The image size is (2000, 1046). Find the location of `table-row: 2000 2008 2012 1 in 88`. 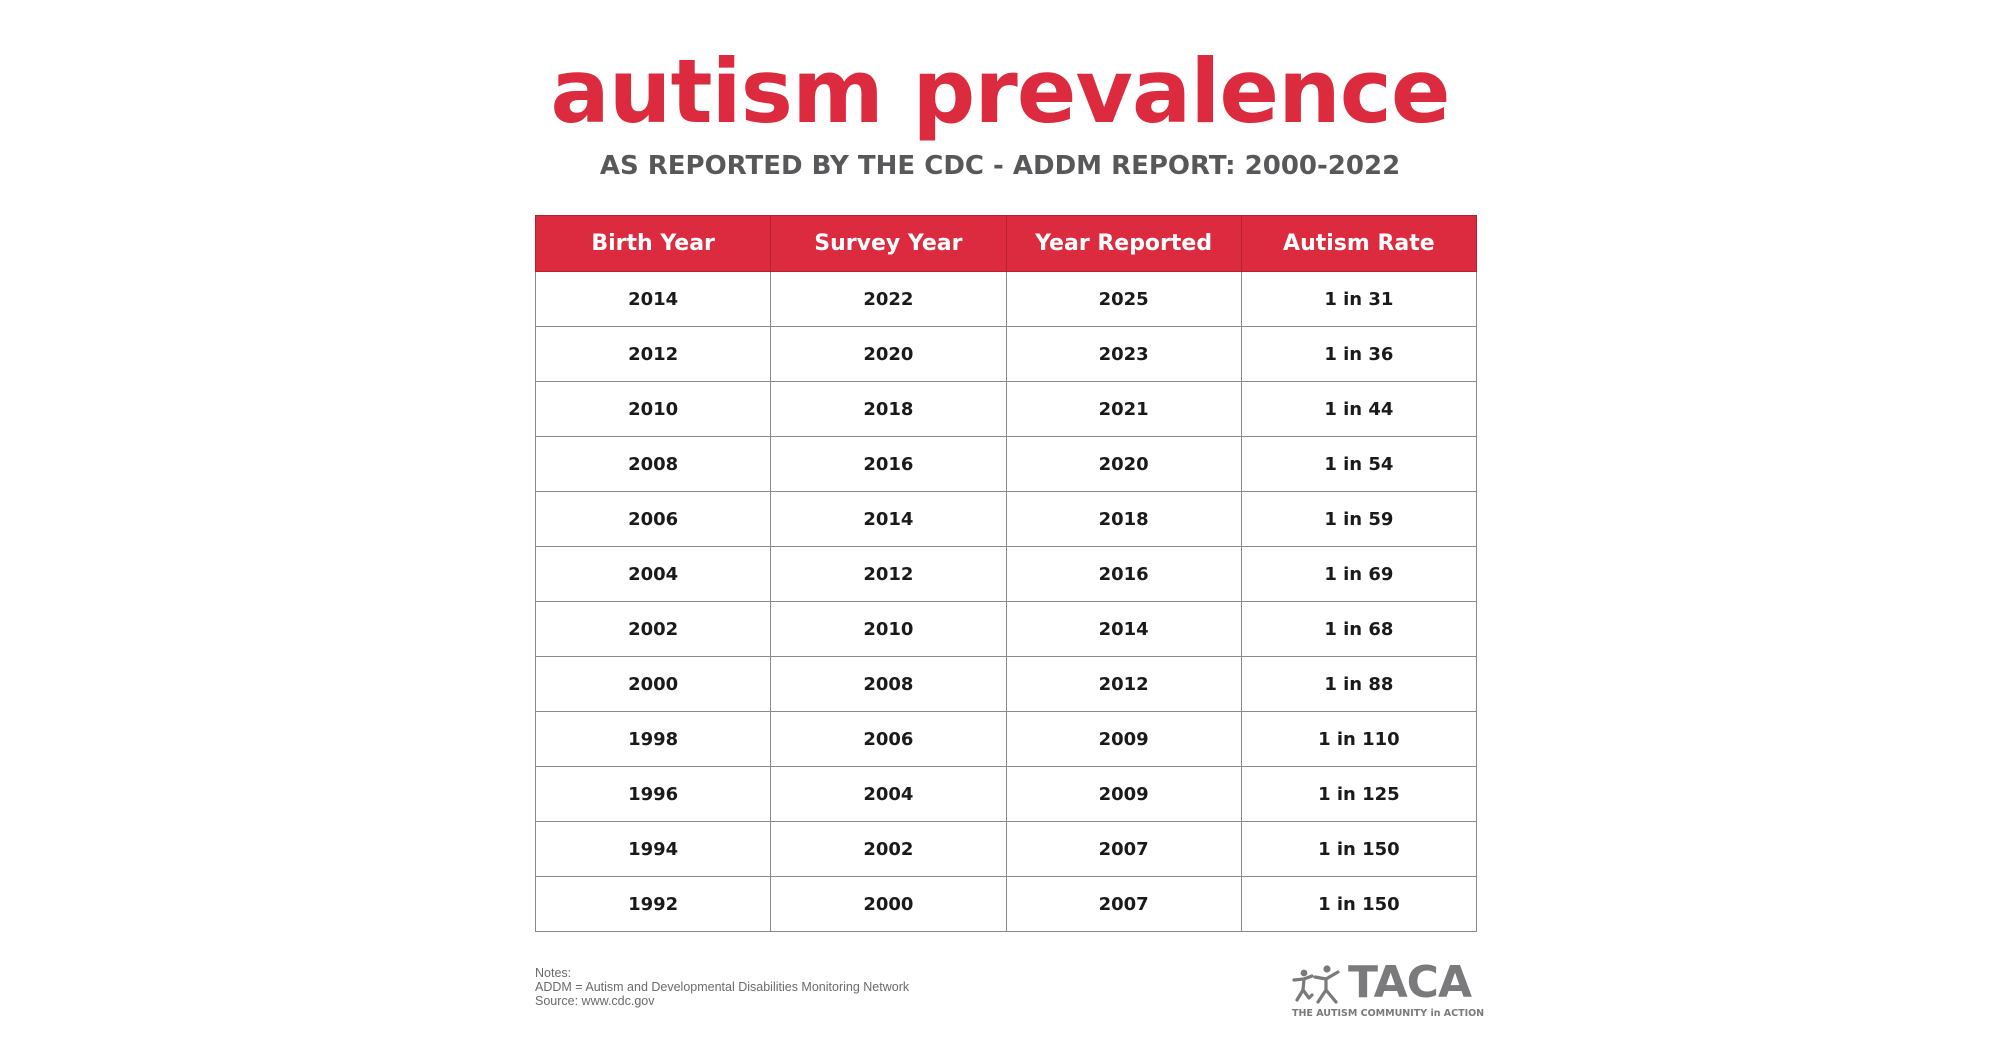

table-row: 2000 2008 2012 1 in 88 is located at coordinates (1006, 684).